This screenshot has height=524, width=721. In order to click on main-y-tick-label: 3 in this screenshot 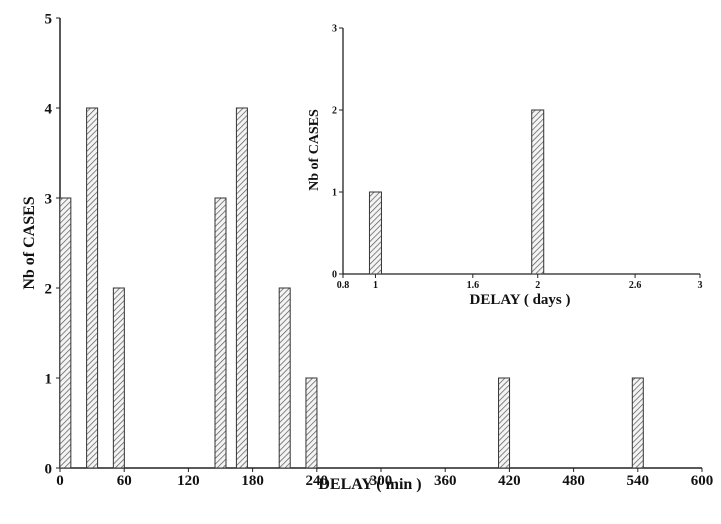, I will do `click(49, 199)`.